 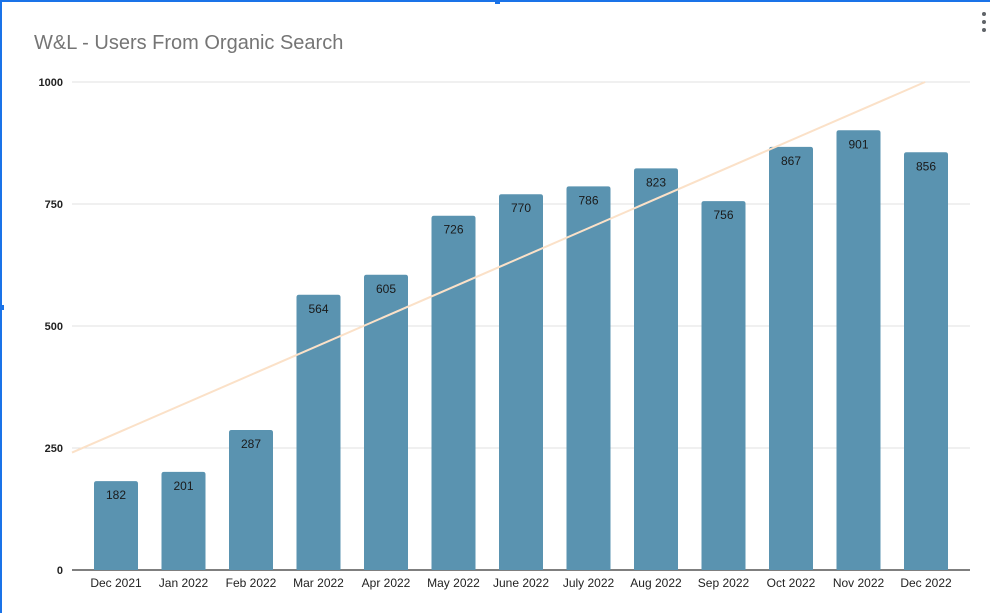 I want to click on data-label: 182, so click(x=116, y=495).